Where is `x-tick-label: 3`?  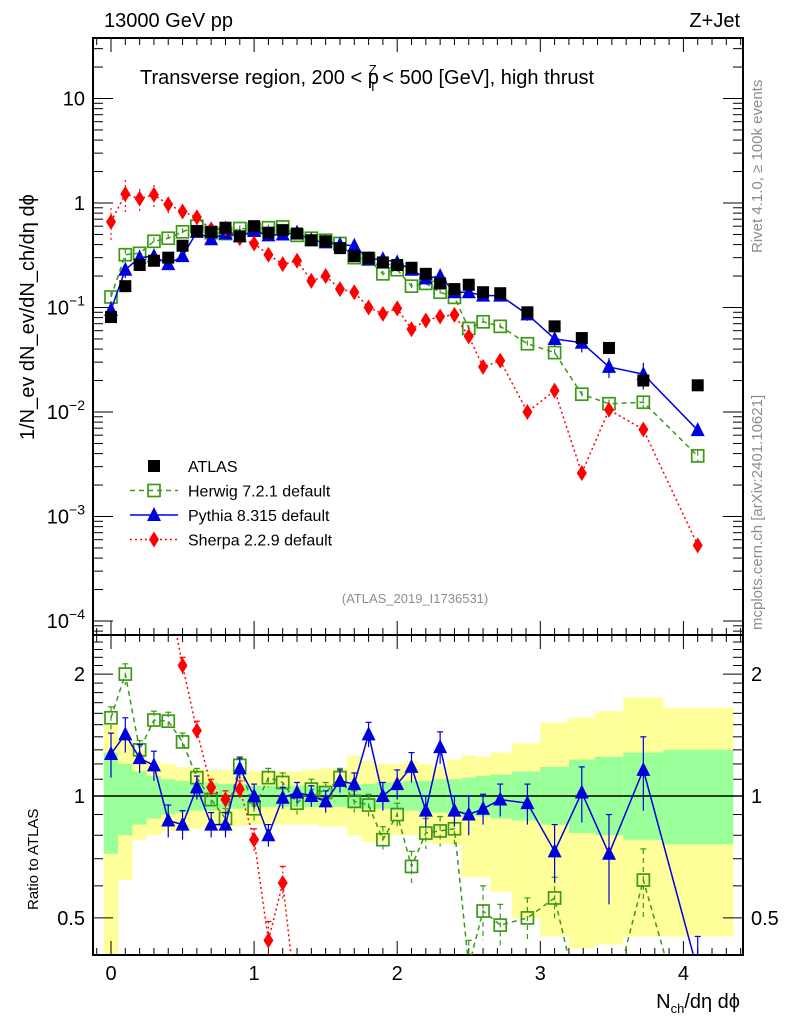 x-tick-label: 3 is located at coordinates (540, 974).